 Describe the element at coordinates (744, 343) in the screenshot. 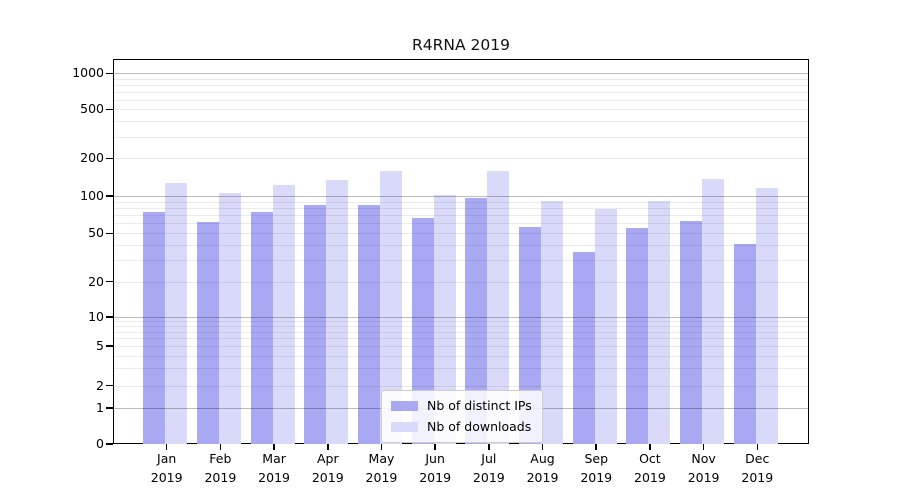

I see `bar-distinct-ips-dec-2019` at that location.